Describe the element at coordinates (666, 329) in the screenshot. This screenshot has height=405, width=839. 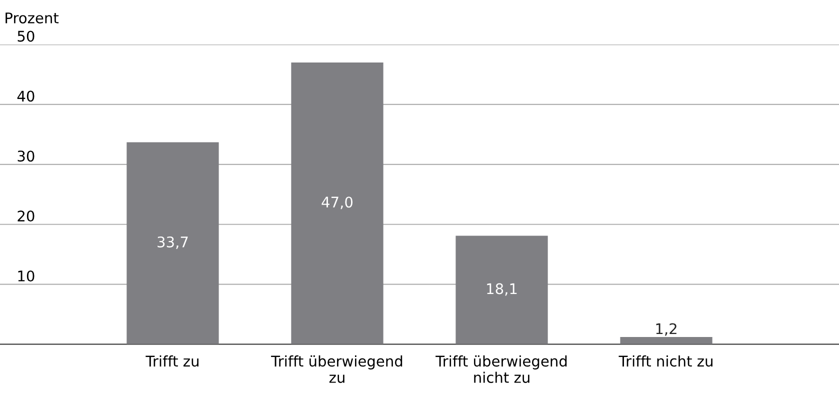
I see `data-label: 1,2` at that location.